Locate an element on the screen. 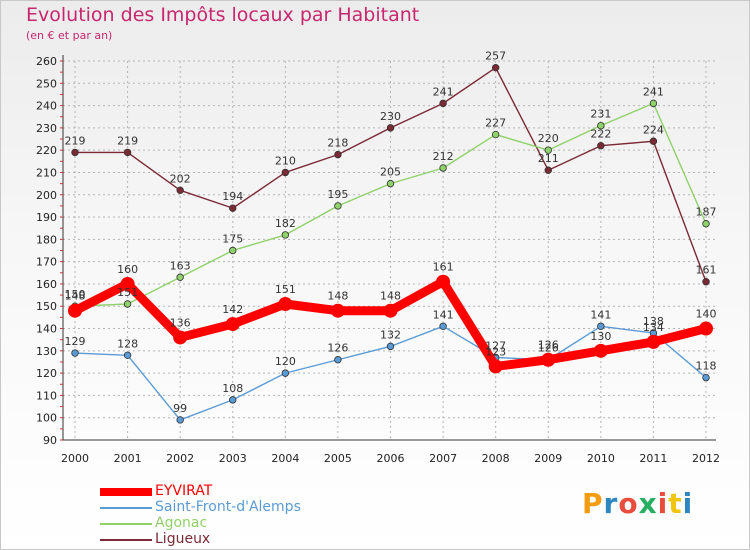 The width and height of the screenshot is (750, 550). data-label: 142 is located at coordinates (232, 309).